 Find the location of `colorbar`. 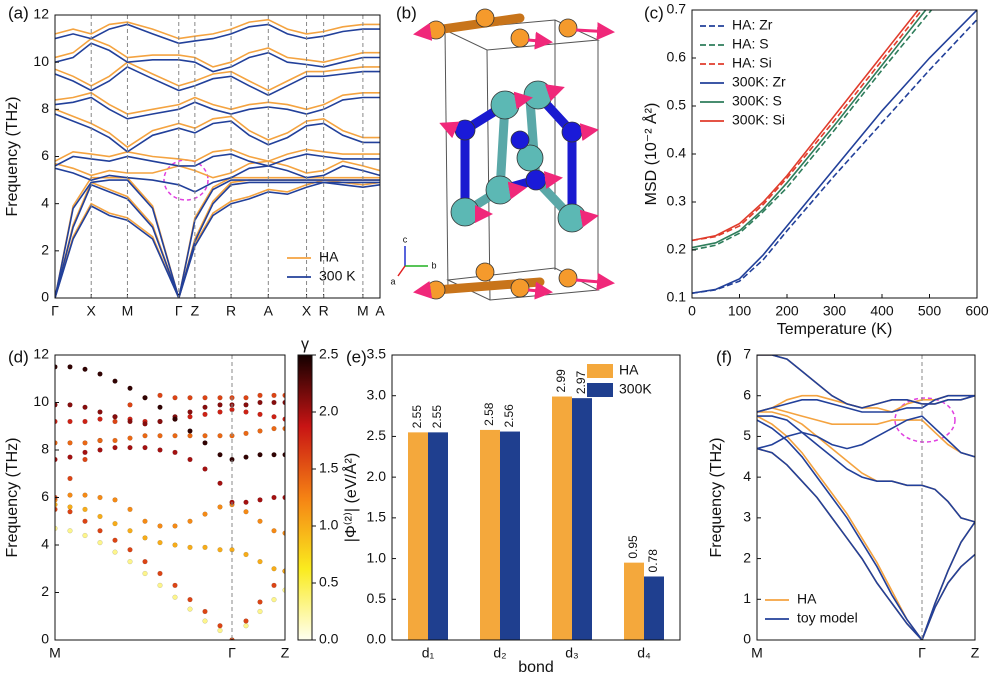

colorbar is located at coordinates (305, 497).